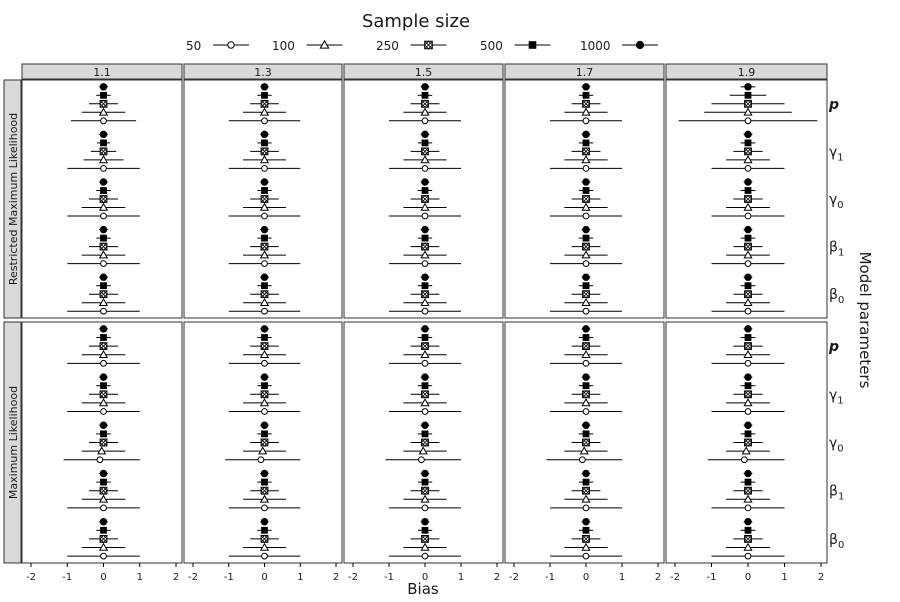 The width and height of the screenshot is (900, 602). Describe the element at coordinates (425, 546) in the screenshot. I see `point-ML-1.5-p4-n100` at that location.